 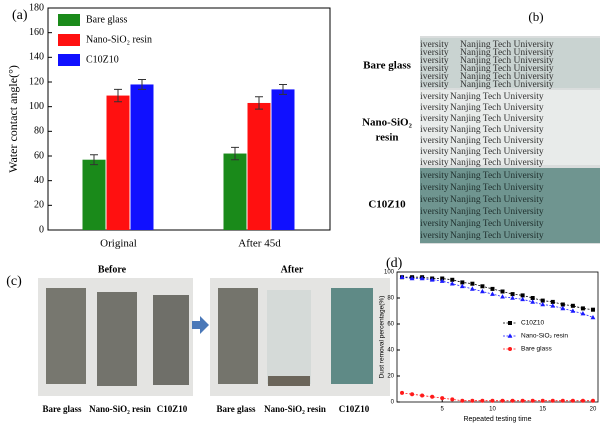 What do you see at coordinates (119, 39) in the screenshot?
I see `legend-label: Nano-SiO₂ resin` at bounding box center [119, 39].